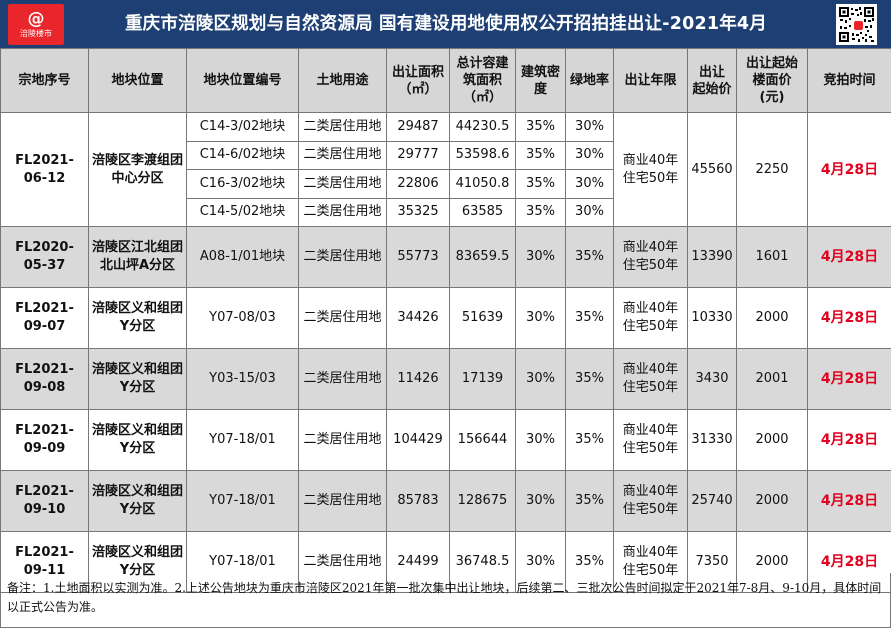 The width and height of the screenshot is (891, 628). I want to click on location-code-cell: C14-5/02地块, so click(242, 212).